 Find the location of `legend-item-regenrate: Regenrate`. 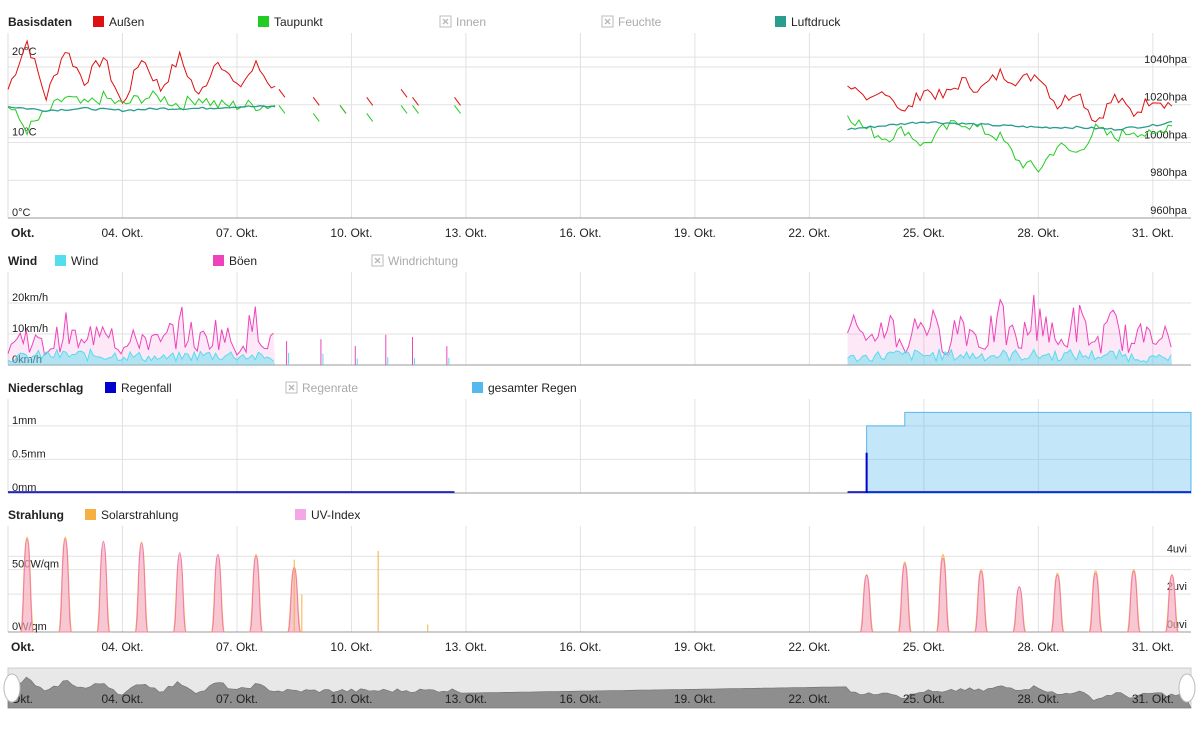

legend-item-regenrate: Regenrate is located at coordinates (321, 388).